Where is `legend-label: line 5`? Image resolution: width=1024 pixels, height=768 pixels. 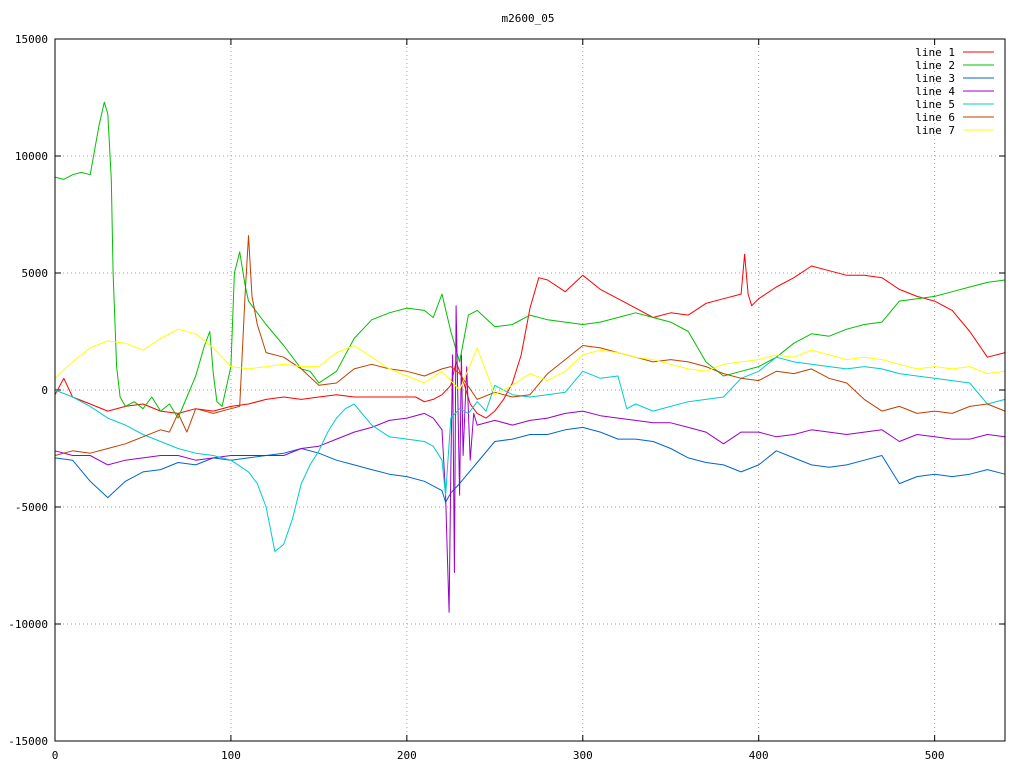
legend-label: line 5 is located at coordinates (935, 104).